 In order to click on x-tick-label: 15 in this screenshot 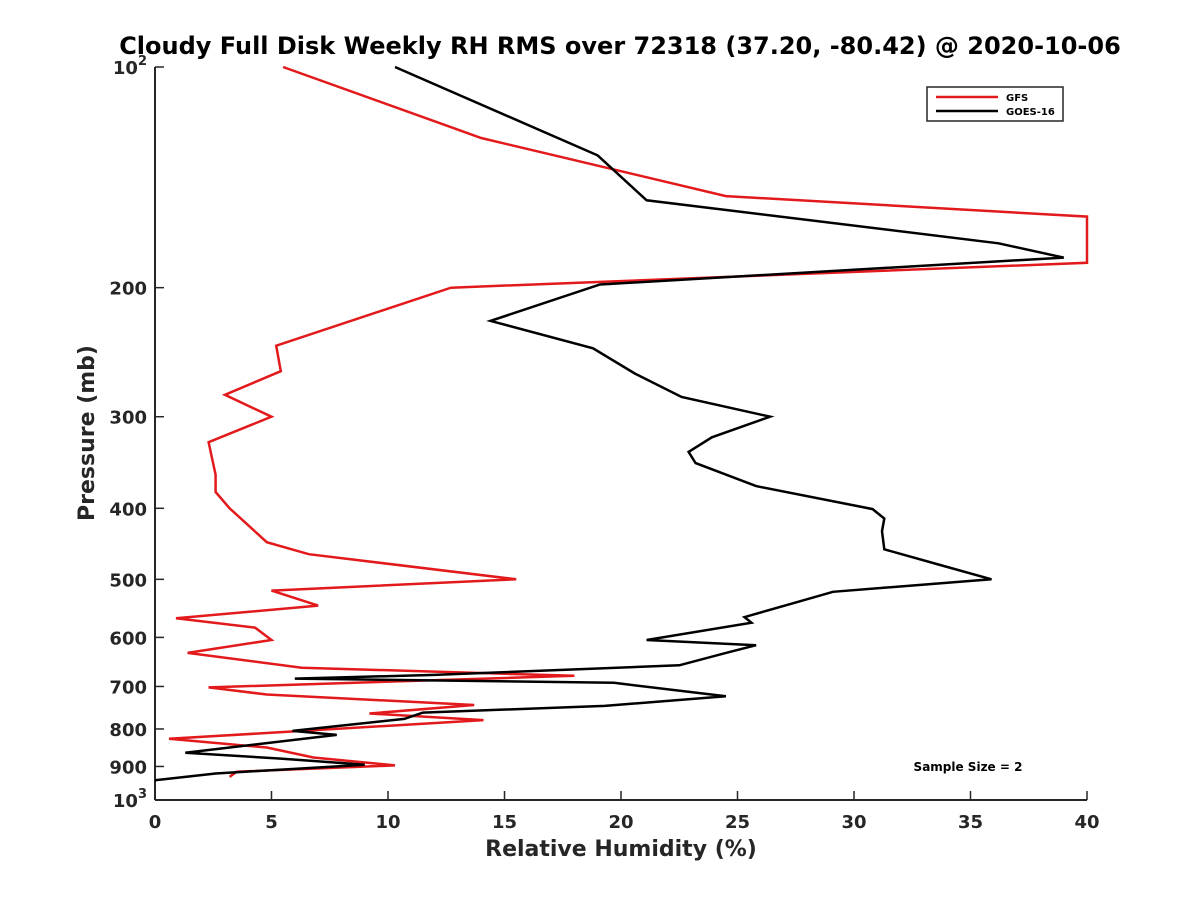, I will do `click(504, 822)`.